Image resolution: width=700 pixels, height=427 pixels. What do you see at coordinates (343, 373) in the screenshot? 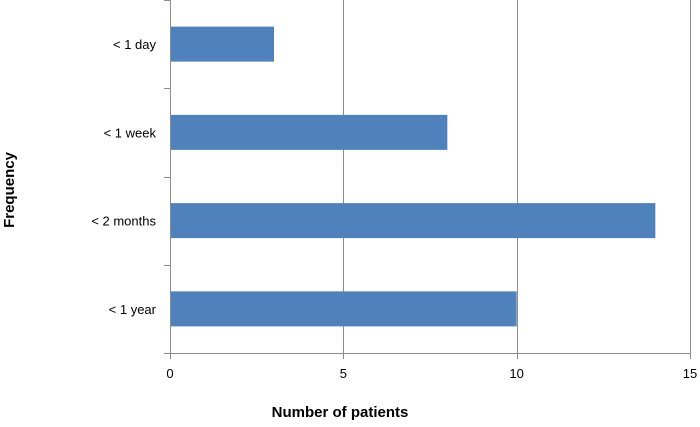
I see `x-tick-label-5: 5` at bounding box center [343, 373].